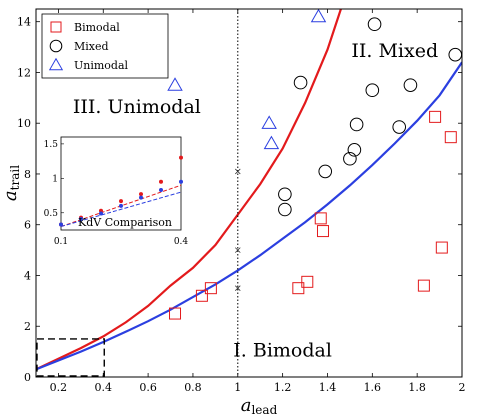 This screenshot has width=477, height=415. I want to click on x-tick-label: 1.8, so click(417, 387).